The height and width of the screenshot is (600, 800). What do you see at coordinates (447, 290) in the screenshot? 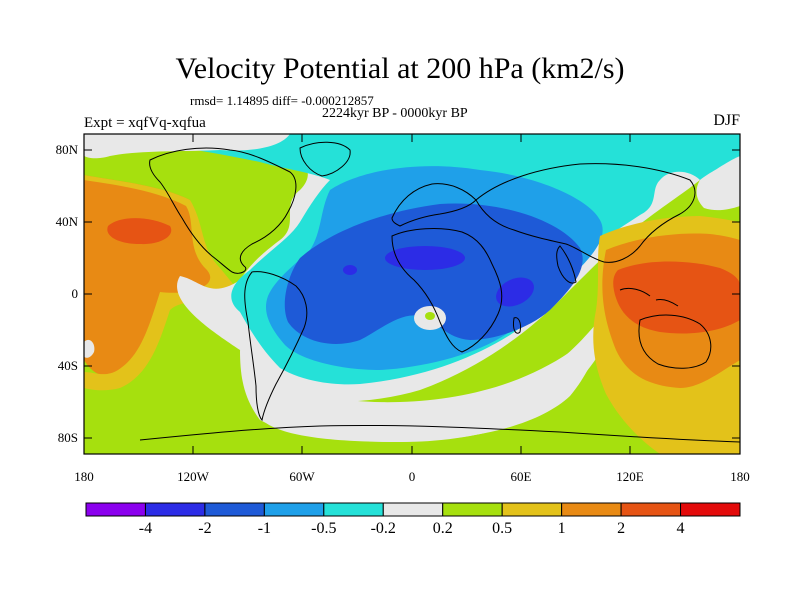
I see `coast-africa` at bounding box center [447, 290].